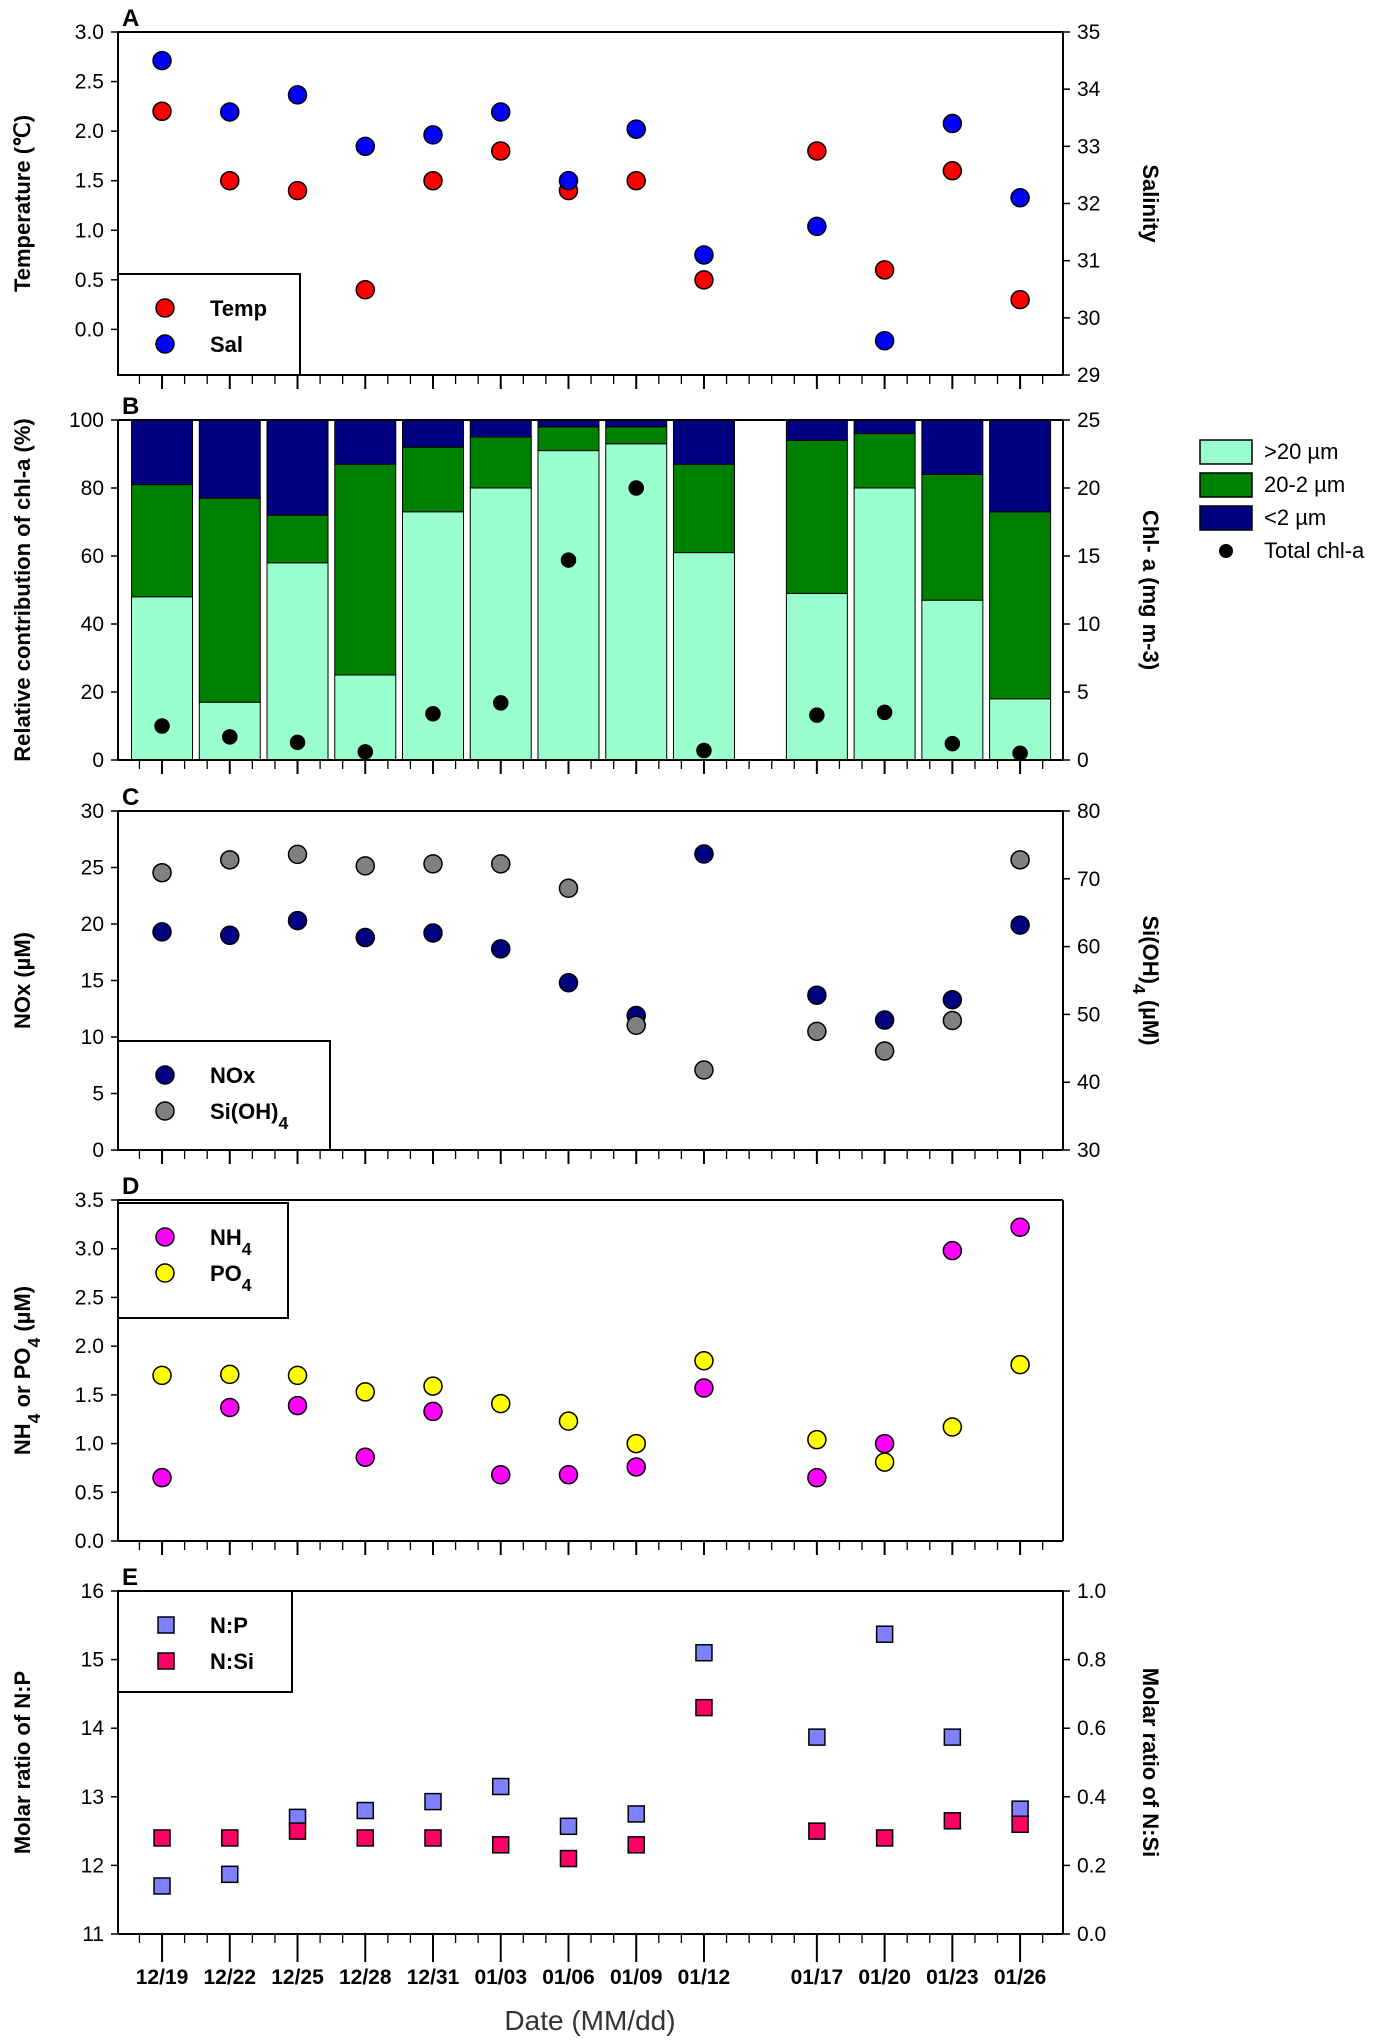 Image resolution: width=1388 pixels, height=2042 pixels. What do you see at coordinates (86, 420) in the screenshot?
I see `y-tick-label: 100` at bounding box center [86, 420].